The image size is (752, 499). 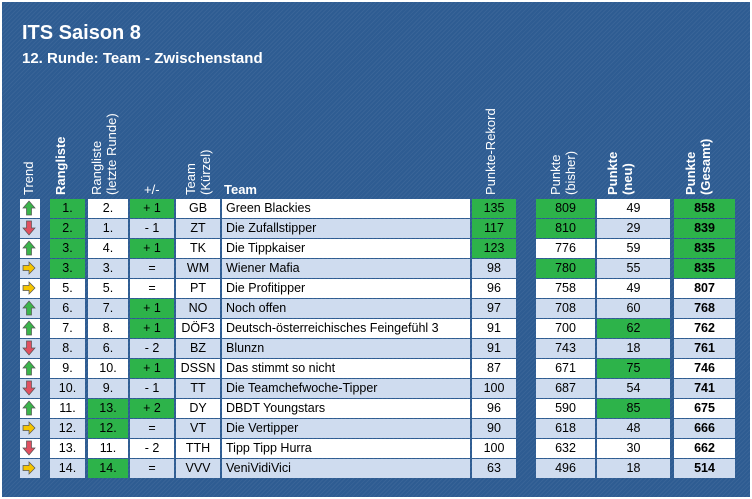 I want to click on neu-cell: 18, so click(x=633, y=468).